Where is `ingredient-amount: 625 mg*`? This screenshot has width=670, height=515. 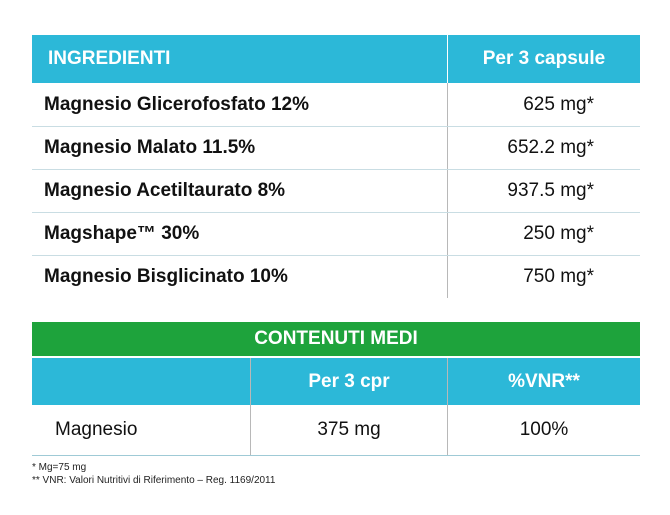
ingredient-amount: 625 mg* is located at coordinates (558, 104).